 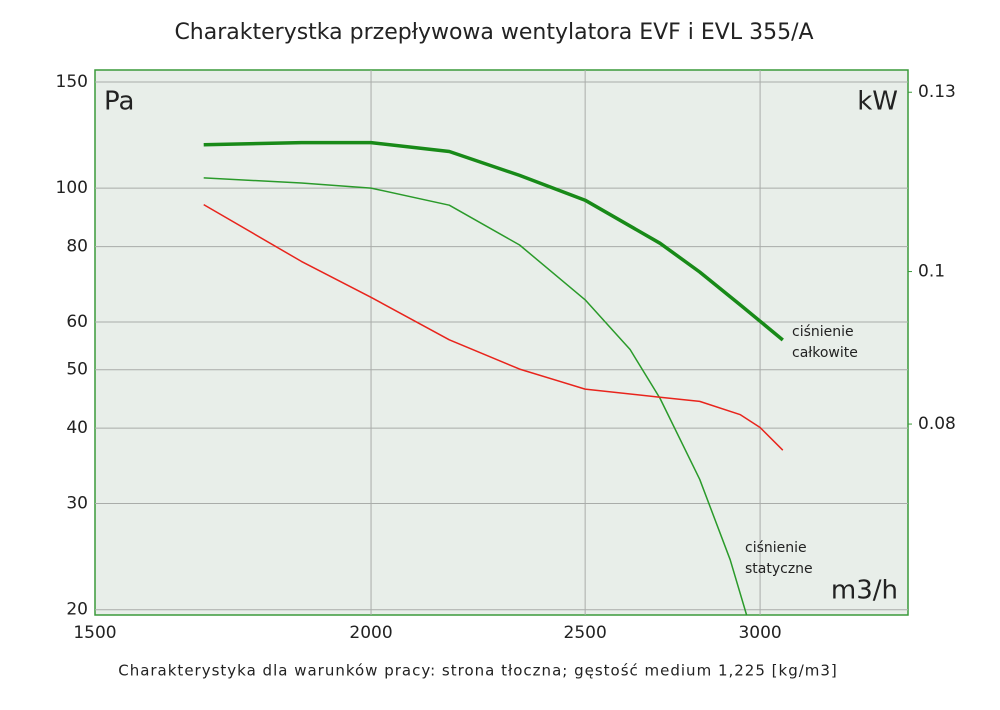 What do you see at coordinates (877, 102) in the screenshot?
I see `y2-unit: kW` at bounding box center [877, 102].